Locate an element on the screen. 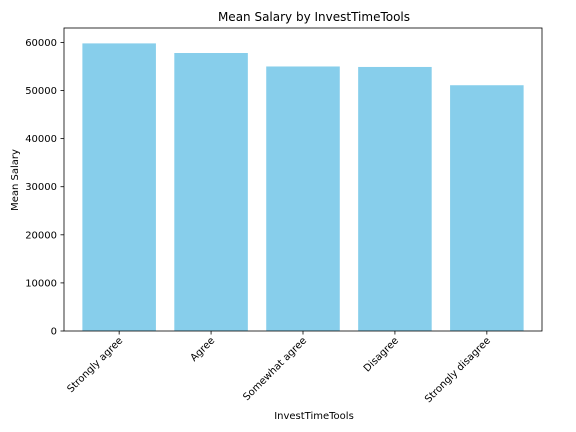  bar-somewhat-agree is located at coordinates (303, 198).